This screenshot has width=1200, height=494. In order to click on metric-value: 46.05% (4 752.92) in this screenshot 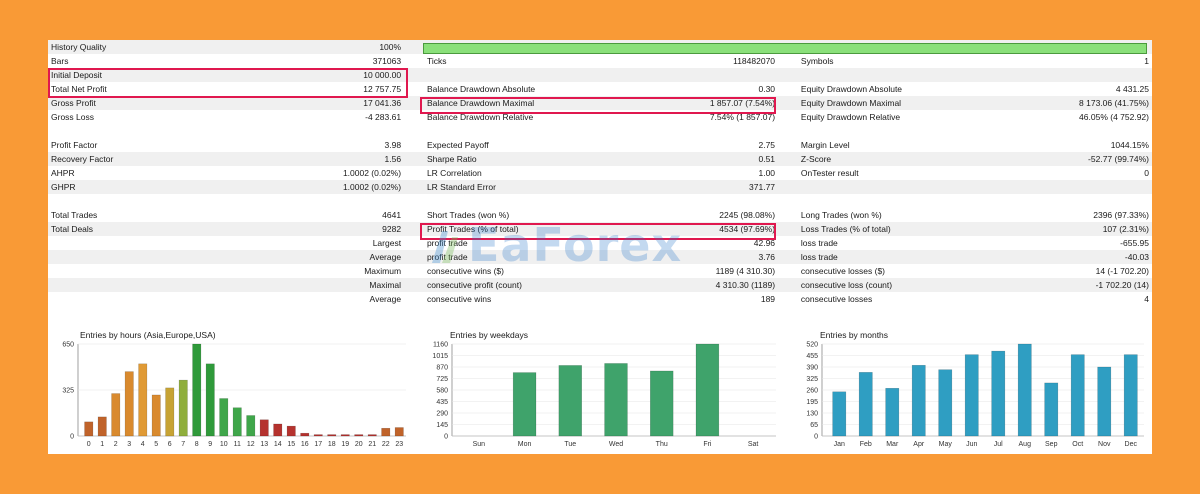, I will do `click(1114, 117)`.